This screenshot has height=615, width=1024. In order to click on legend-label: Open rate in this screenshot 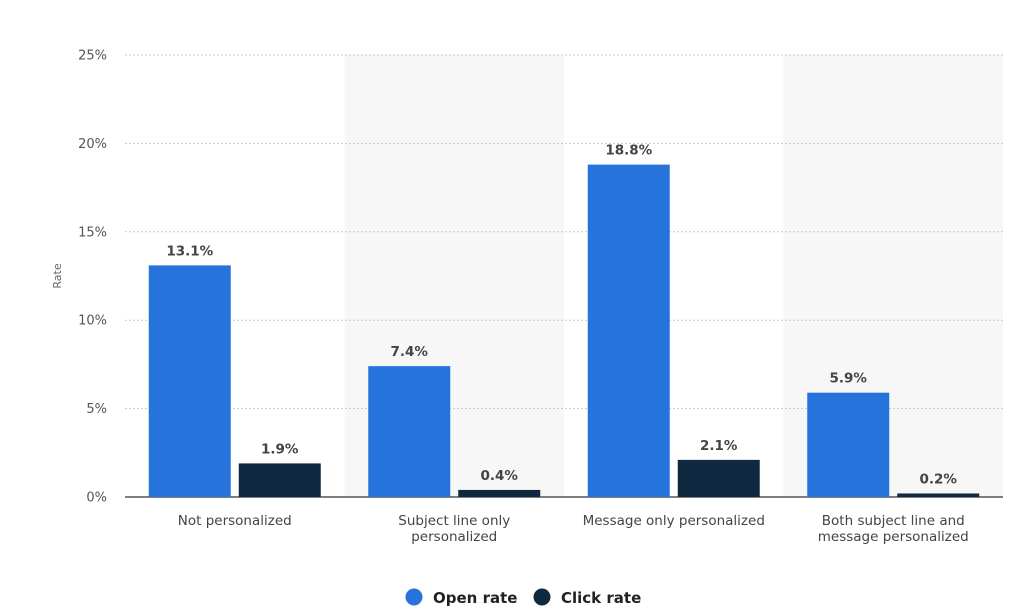, I will do `click(475, 598)`.